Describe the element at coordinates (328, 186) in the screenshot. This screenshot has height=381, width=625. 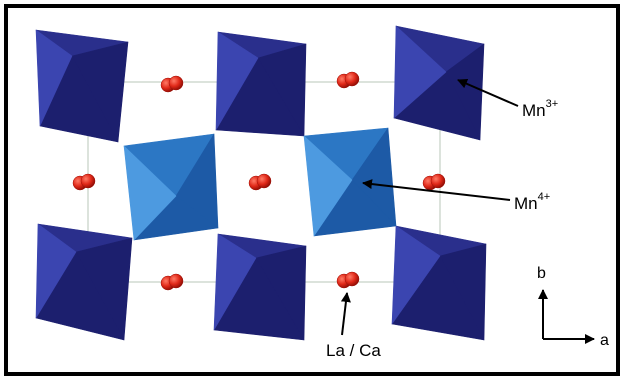
I see `mn4-octahedron-2-facet-left` at that location.